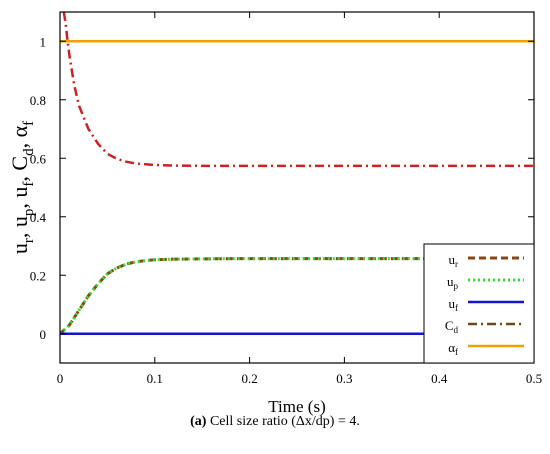 This screenshot has width=550, height=454. Describe the element at coordinates (19, 248) in the screenshot. I see `y-label-text: u` at that location.